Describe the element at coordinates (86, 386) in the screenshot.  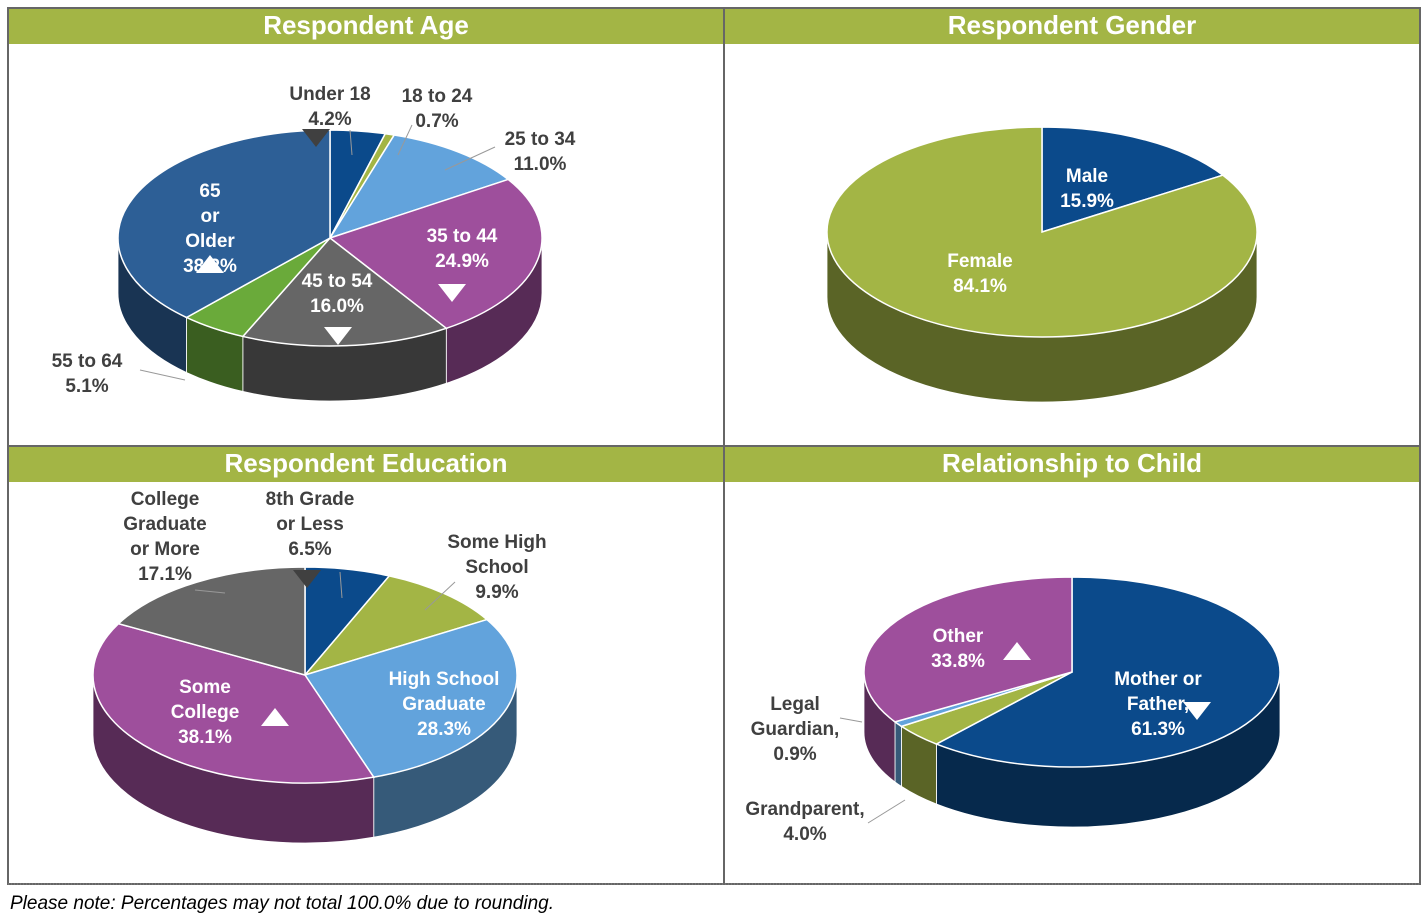
I see `value-label: 5.1%` at that location.